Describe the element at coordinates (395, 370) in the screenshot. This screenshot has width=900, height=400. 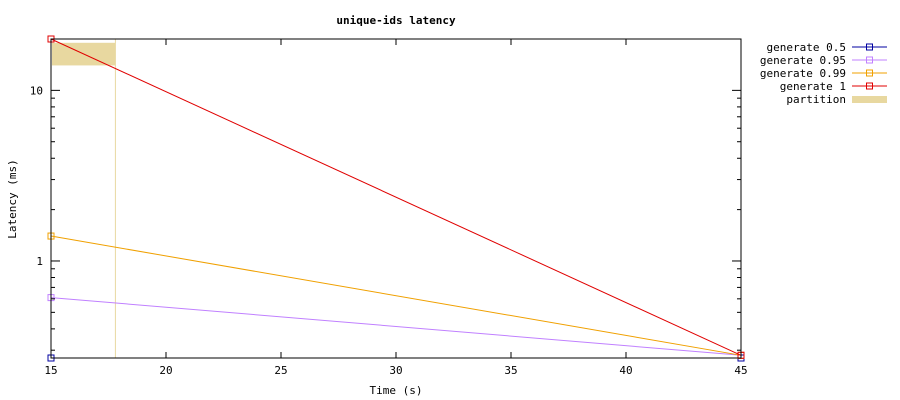
I see `x-tick-label: 30` at that location.